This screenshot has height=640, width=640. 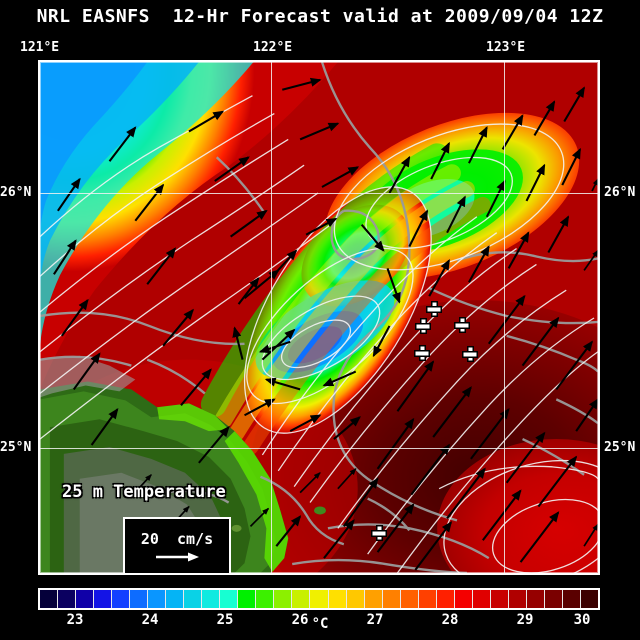 What do you see at coordinates (320, 624) in the screenshot?
I see `colorbar-unit-label: °C` at bounding box center [320, 624].